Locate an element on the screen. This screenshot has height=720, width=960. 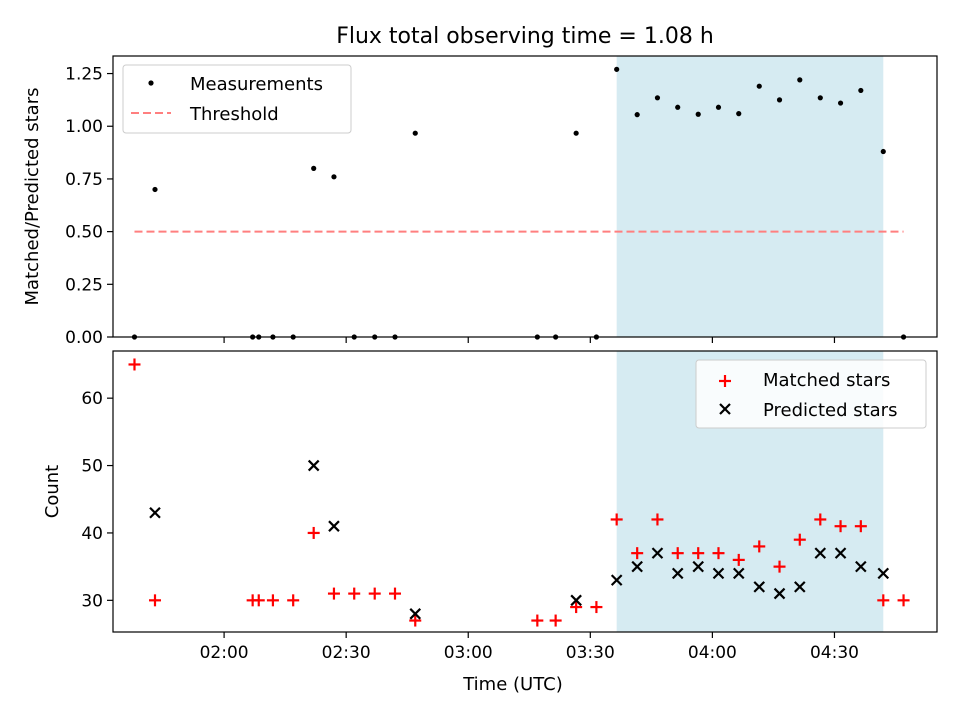
y-tick-label: 0.25 is located at coordinates (84, 285).